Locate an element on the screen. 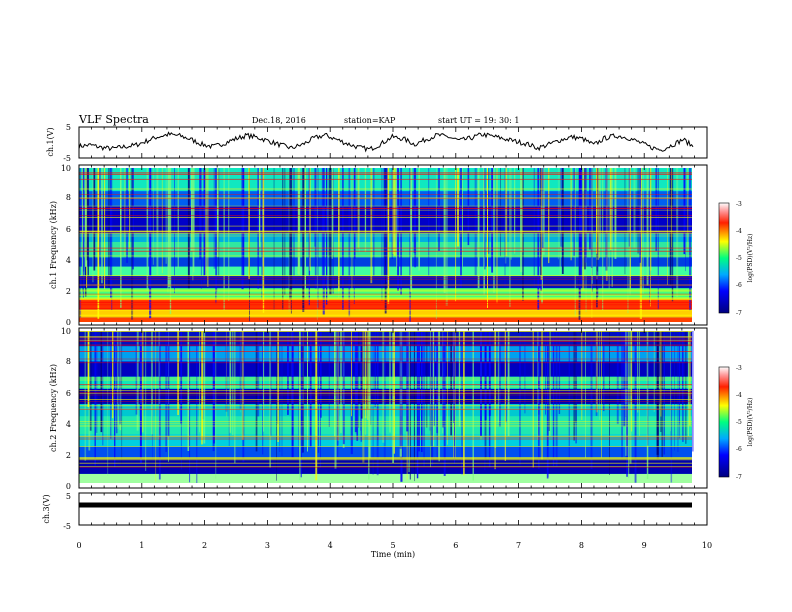 Image resolution: width=792 pixels, height=612 pixels. ch2-cbar-tick-m5: -5 is located at coordinates (739, 422).